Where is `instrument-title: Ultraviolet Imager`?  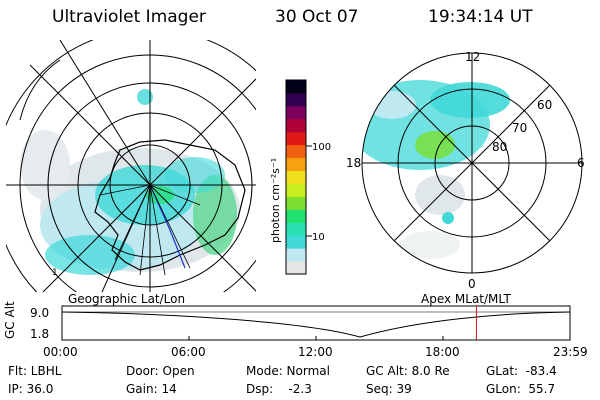 instrument-title: Ultraviolet Imager is located at coordinates (129, 17).